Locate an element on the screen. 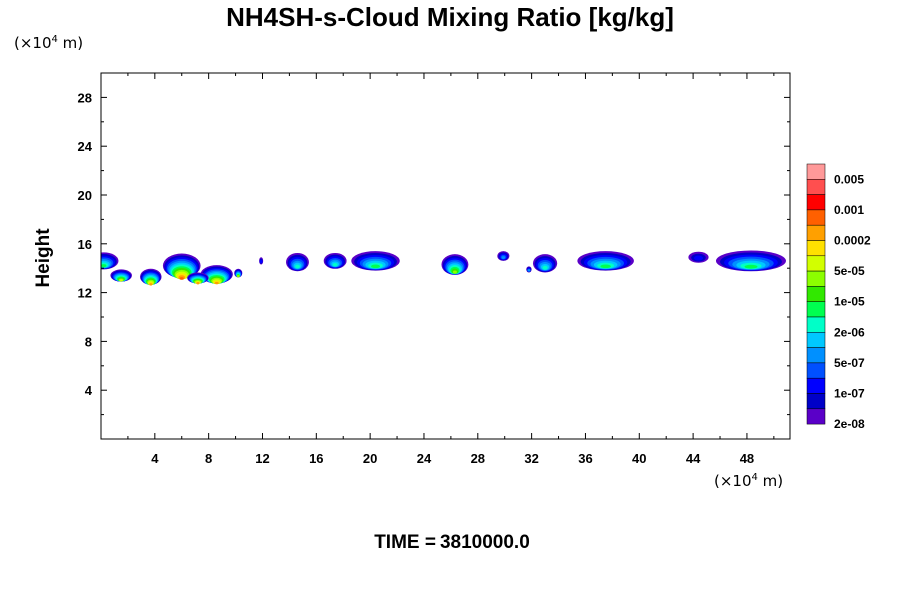  x-tick-label: 36 is located at coordinates (585, 458).